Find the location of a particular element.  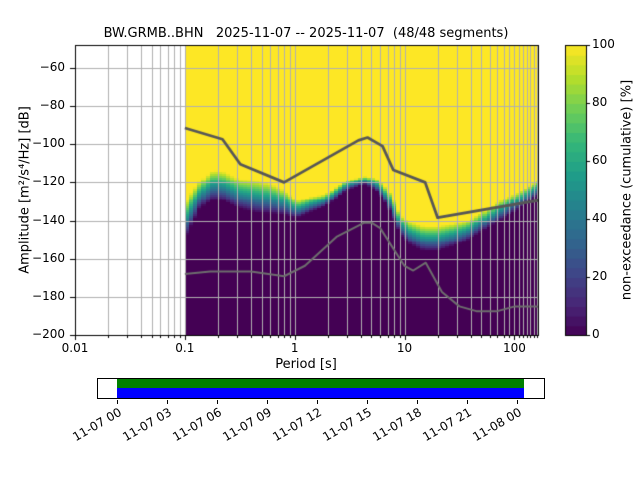

x-tick-label: 1 is located at coordinates (294, 348).